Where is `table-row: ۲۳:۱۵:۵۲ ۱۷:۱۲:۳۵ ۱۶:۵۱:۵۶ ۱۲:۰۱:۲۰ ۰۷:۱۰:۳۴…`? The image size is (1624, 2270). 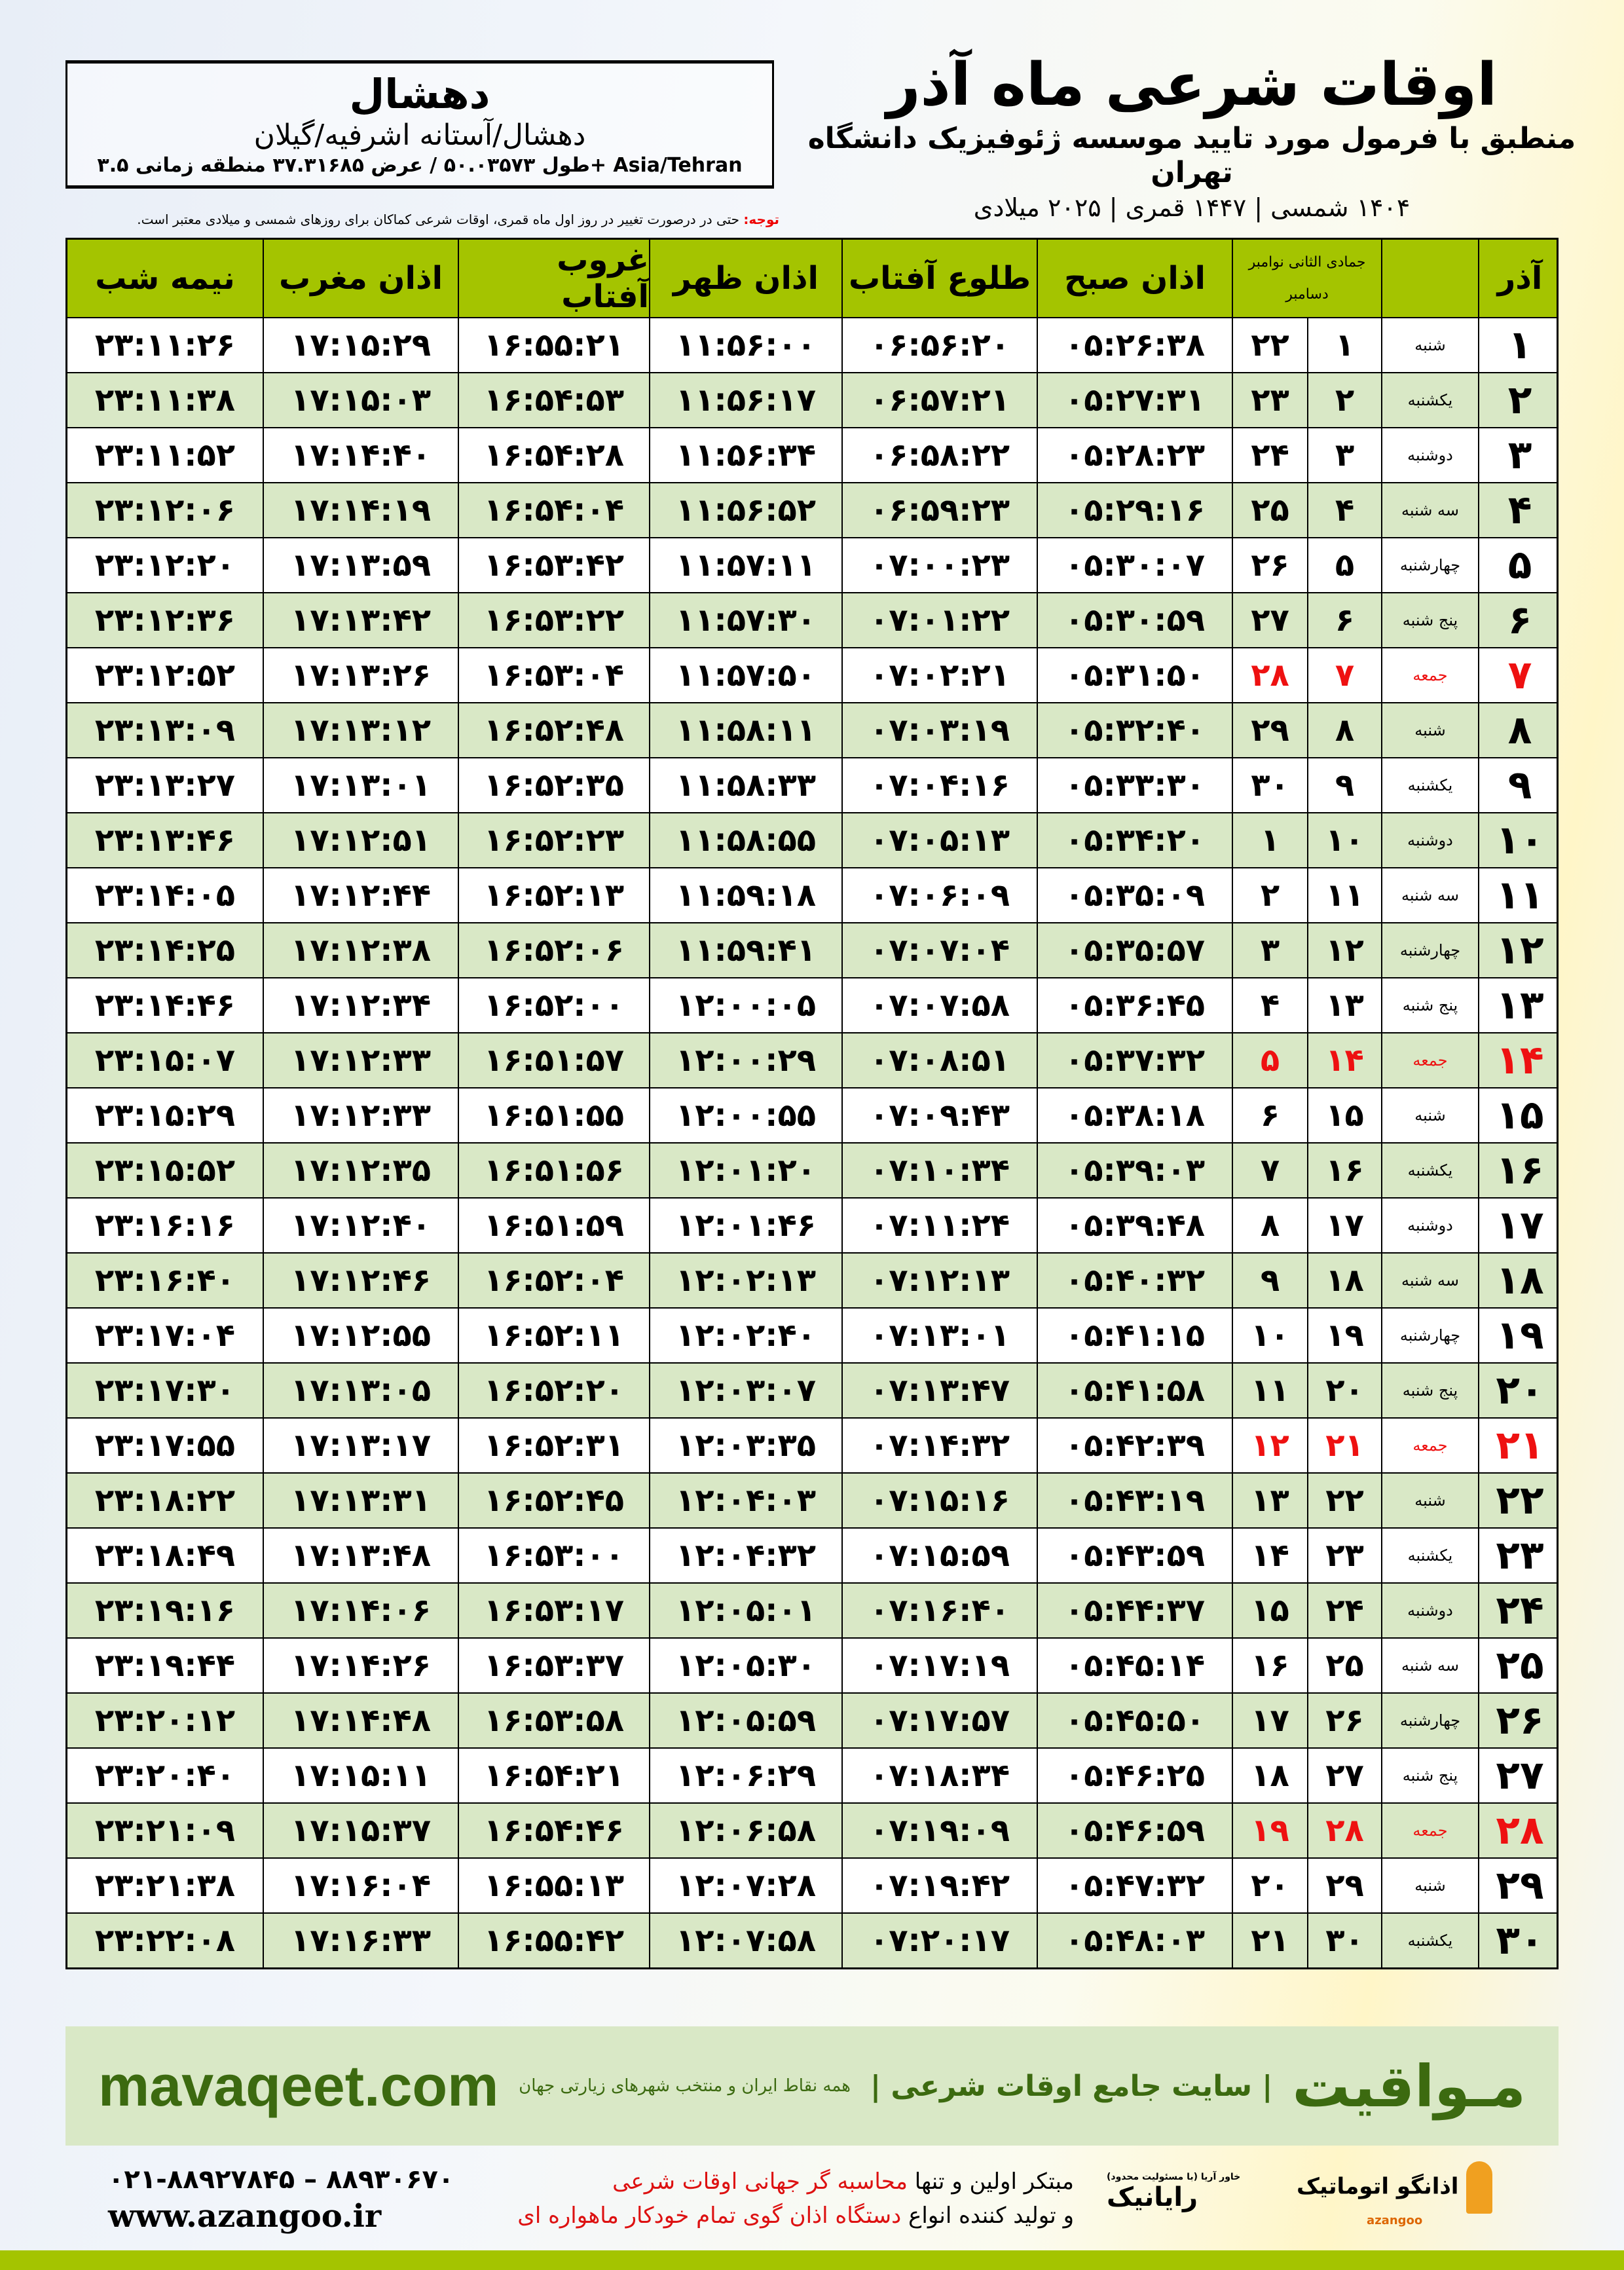
table-row: ۲۳:۱۵:۵۲ ۱۷:۱۲:۳۵ ۱۶:۵۱:۵۶ ۱۲:۰۱:۲۰ ۰۷:۱۰:۳۴… is located at coordinates (812, 1169).